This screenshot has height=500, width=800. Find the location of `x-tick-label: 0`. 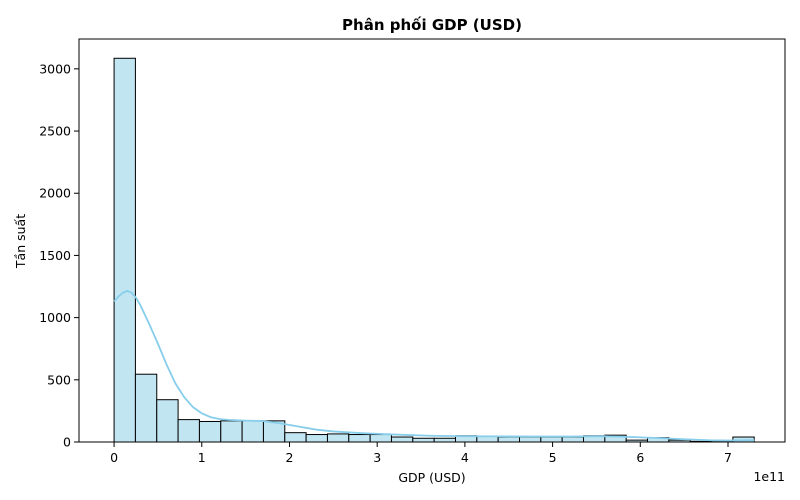

x-tick-label: 0 is located at coordinates (114, 457).